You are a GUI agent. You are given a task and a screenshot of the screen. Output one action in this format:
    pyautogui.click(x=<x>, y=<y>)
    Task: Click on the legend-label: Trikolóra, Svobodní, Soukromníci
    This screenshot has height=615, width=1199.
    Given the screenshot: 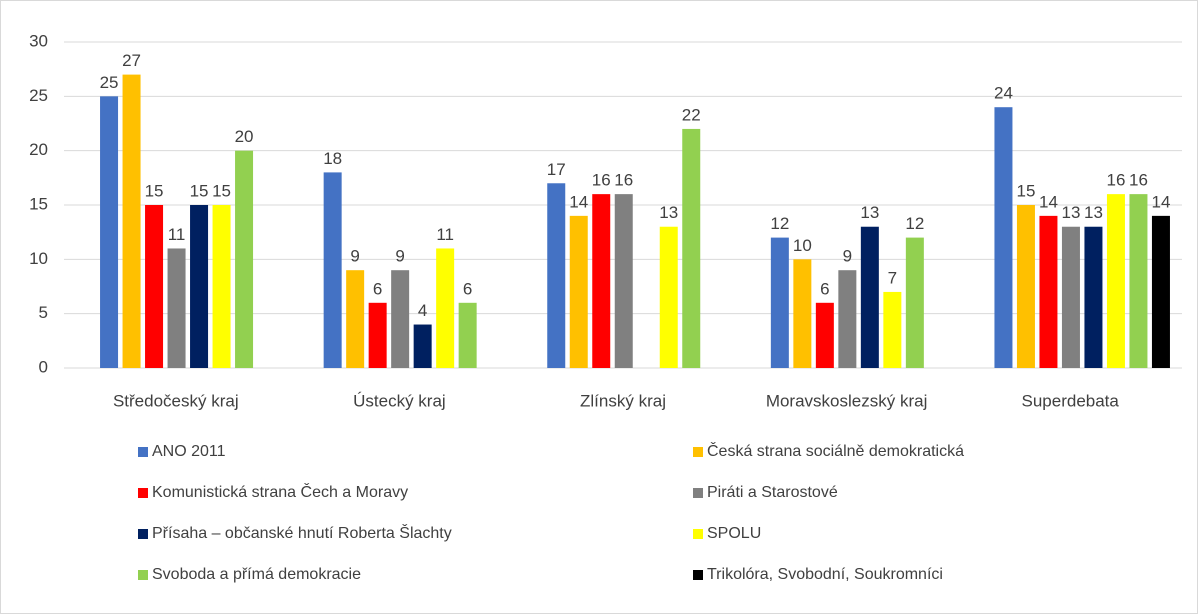 What is the action you would take?
    pyautogui.click(x=825, y=574)
    